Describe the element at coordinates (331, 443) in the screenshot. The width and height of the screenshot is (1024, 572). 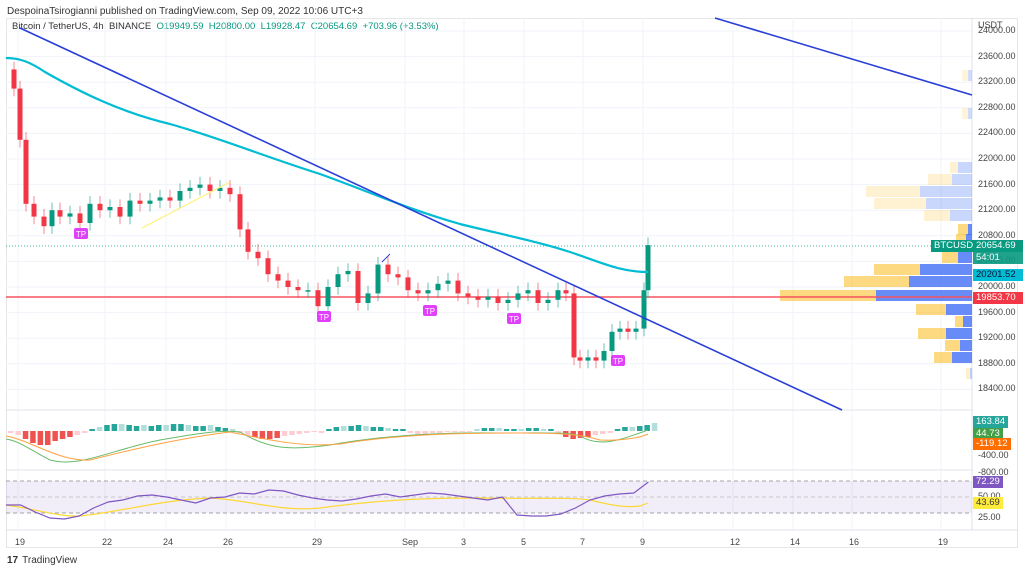
I see `macd-pane` at that location.